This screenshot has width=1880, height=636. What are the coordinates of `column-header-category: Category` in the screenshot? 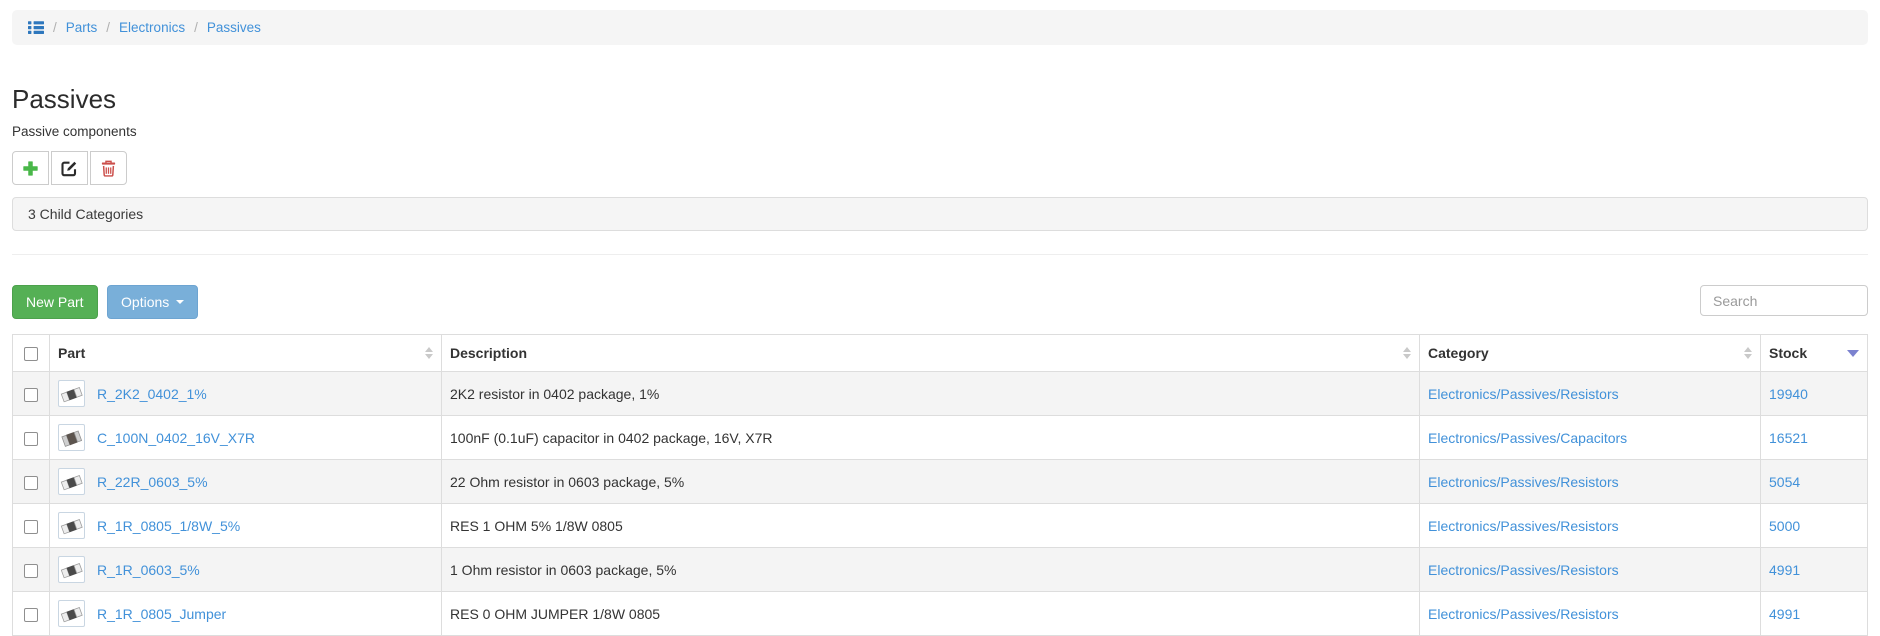 It's located at (1590, 353).